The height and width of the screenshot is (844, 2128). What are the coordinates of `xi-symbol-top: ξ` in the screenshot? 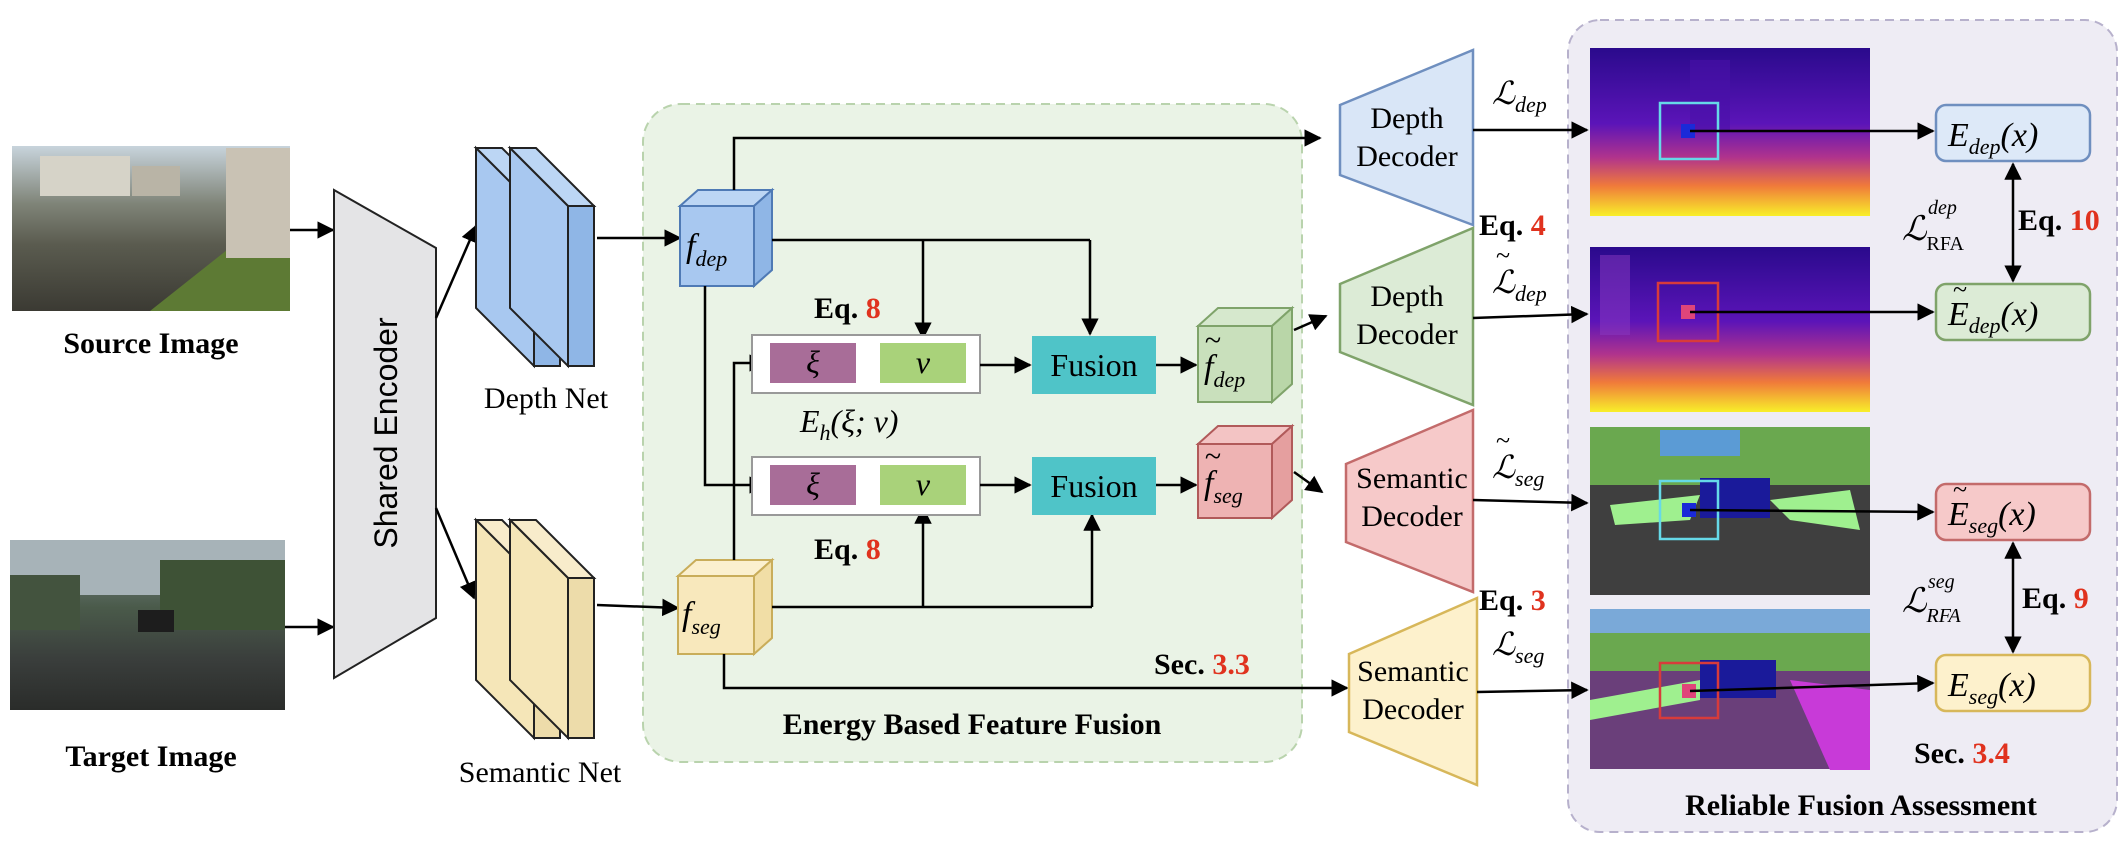 It's located at (813, 362).